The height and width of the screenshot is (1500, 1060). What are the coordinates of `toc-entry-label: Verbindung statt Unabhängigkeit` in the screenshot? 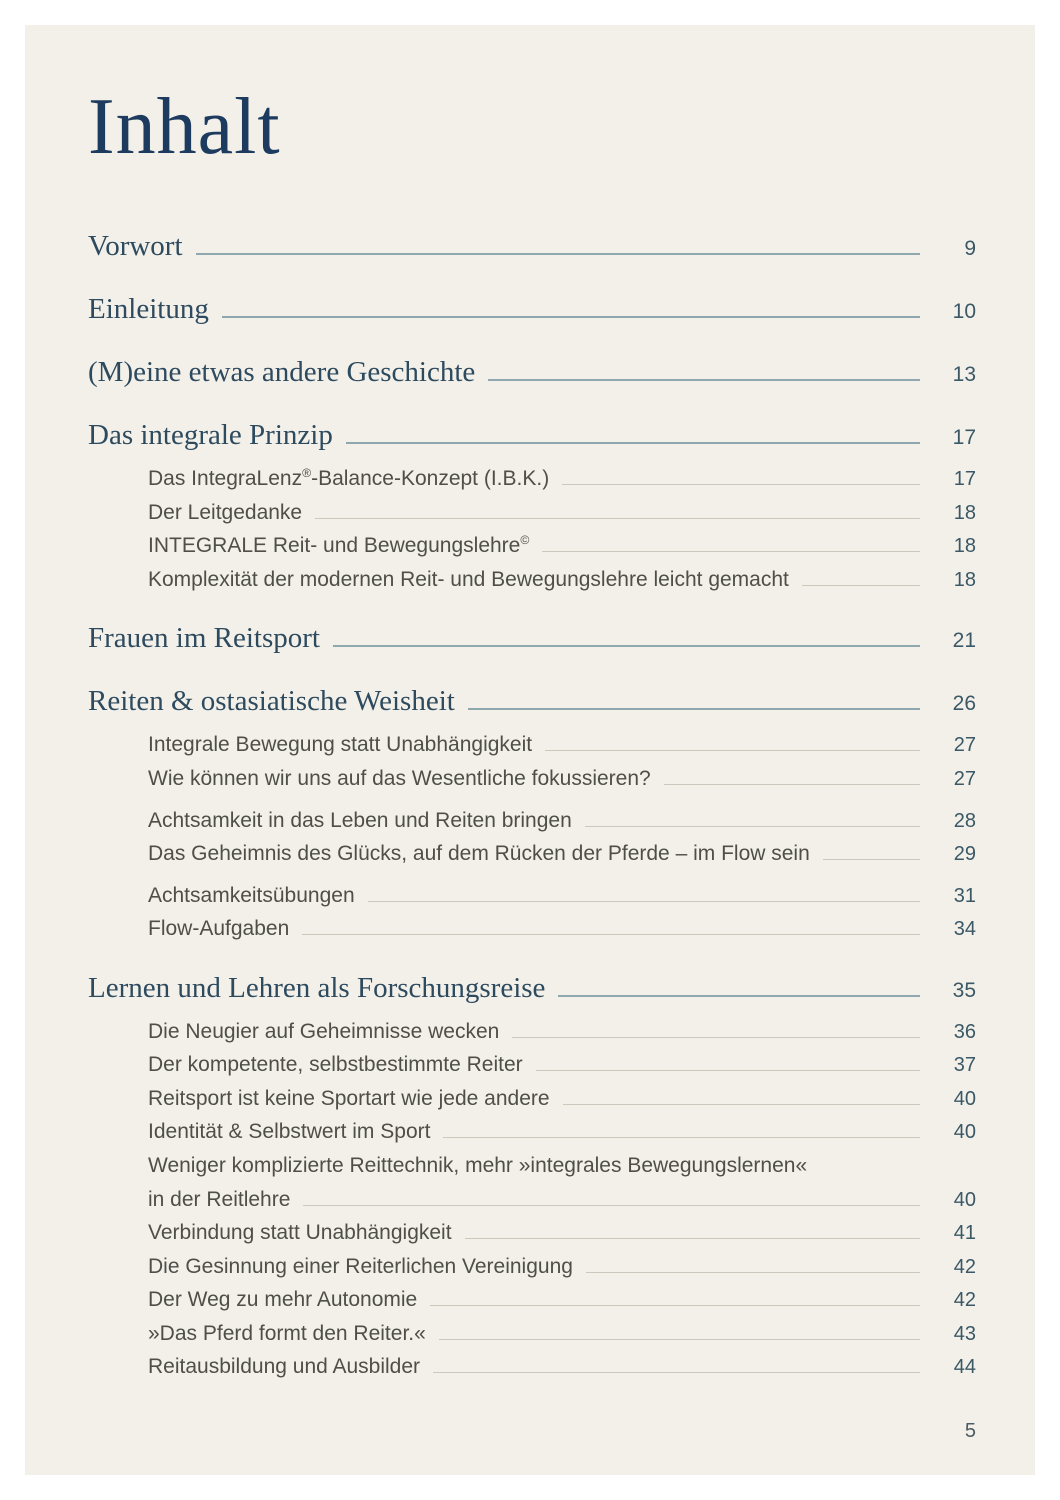 It's located at (300, 1233).